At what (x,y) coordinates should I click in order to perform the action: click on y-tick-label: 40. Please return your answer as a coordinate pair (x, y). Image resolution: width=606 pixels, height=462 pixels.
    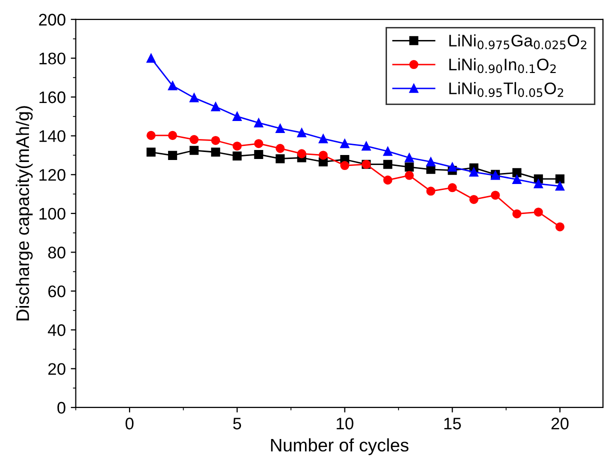
    Looking at the image, I should click on (57, 330).